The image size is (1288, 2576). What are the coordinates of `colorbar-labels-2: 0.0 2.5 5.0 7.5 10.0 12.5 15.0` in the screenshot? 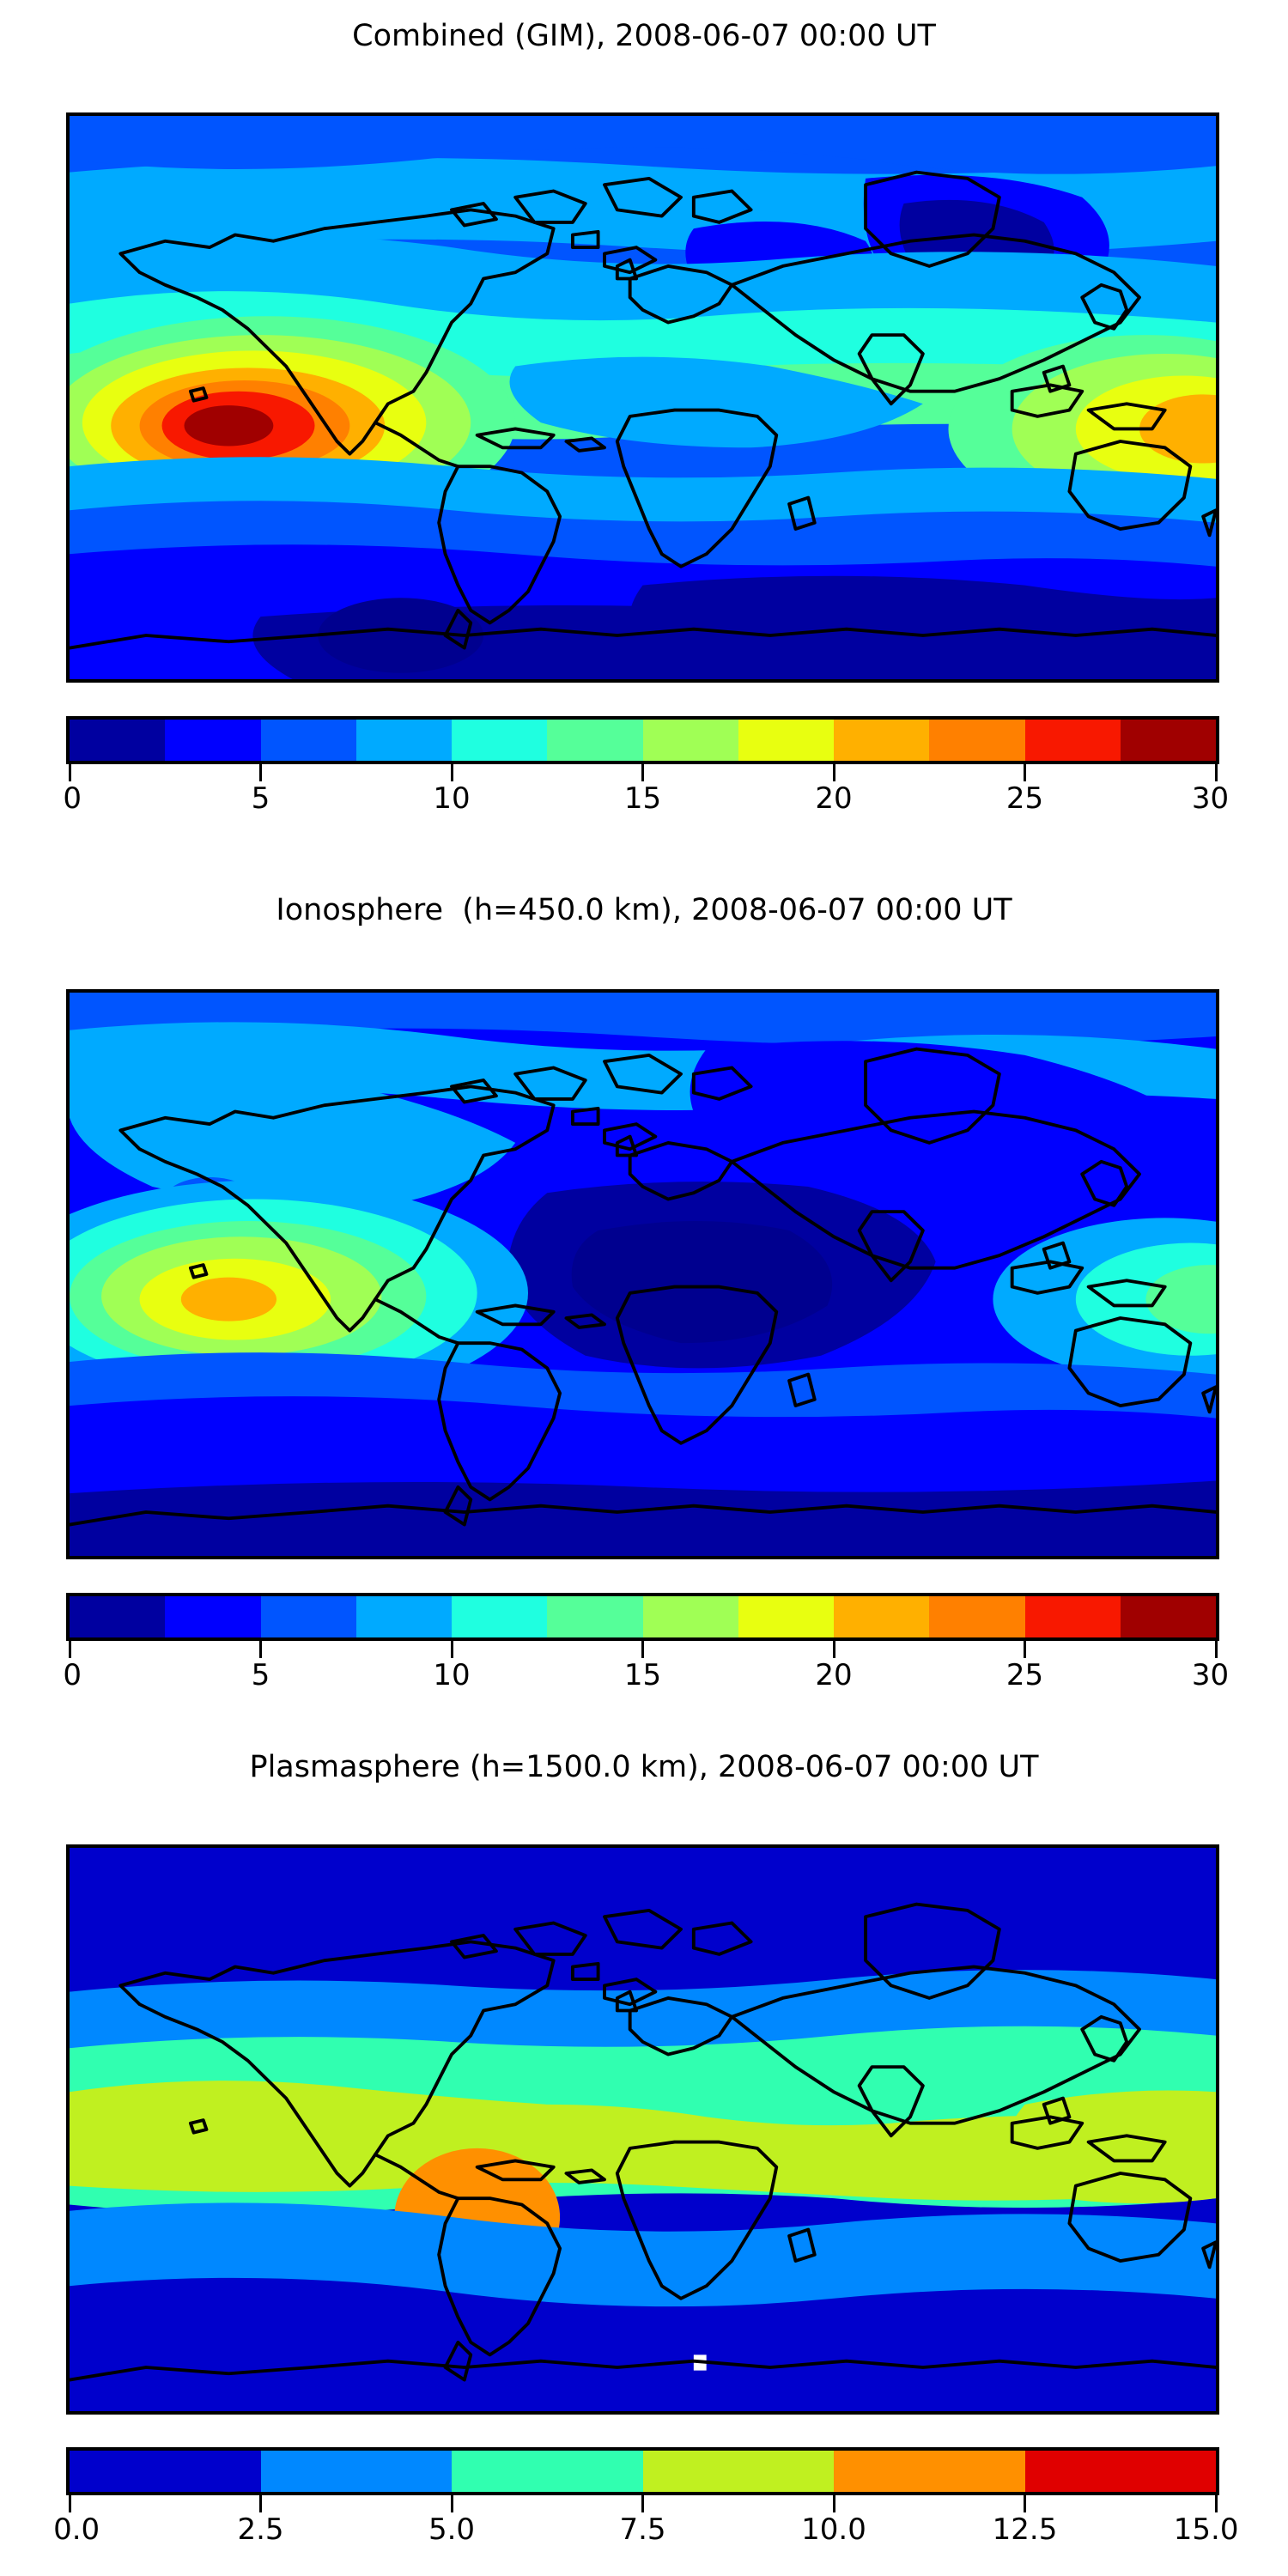 It's located at (645, 2531).